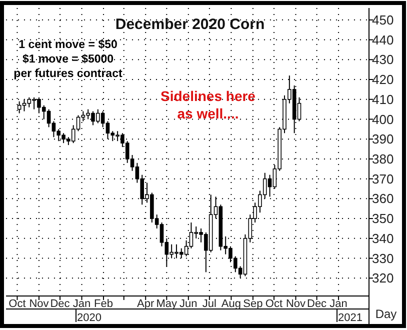 The width and height of the screenshot is (407, 330). I want to click on x-tick-label: Jun, so click(189, 304).